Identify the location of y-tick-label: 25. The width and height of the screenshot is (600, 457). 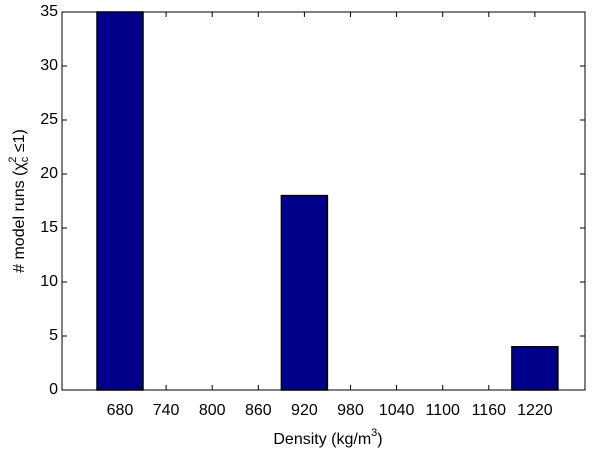
(49, 119).